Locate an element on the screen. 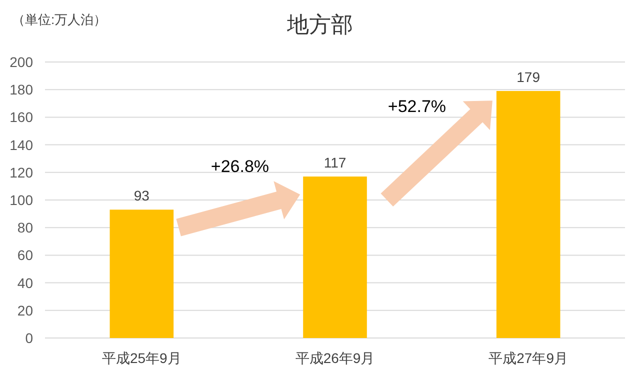  y-tick-label: 200 is located at coordinates (22, 62).